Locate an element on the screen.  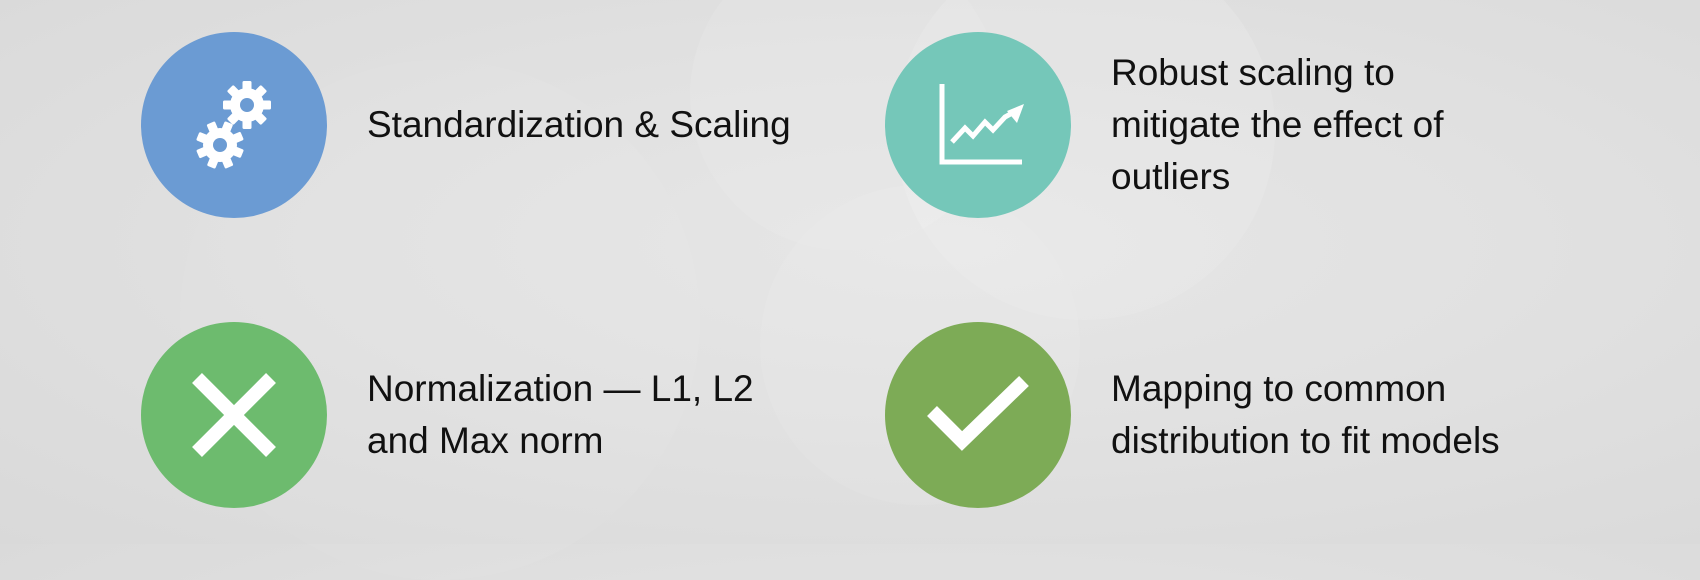
checkmark-icon is located at coordinates (978, 413).